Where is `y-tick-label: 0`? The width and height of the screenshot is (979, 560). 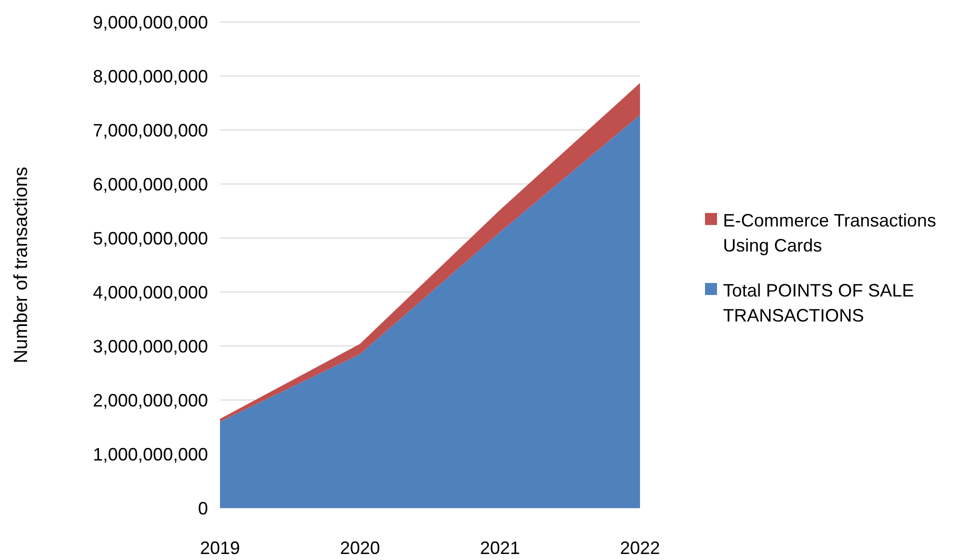 y-tick-label: 0 is located at coordinates (203, 508).